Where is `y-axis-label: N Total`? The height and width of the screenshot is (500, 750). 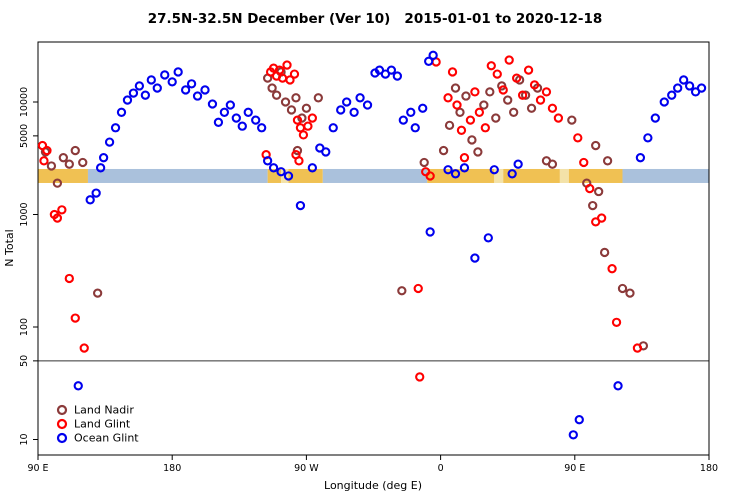 y-axis-label: N Total is located at coordinates (9, 247).